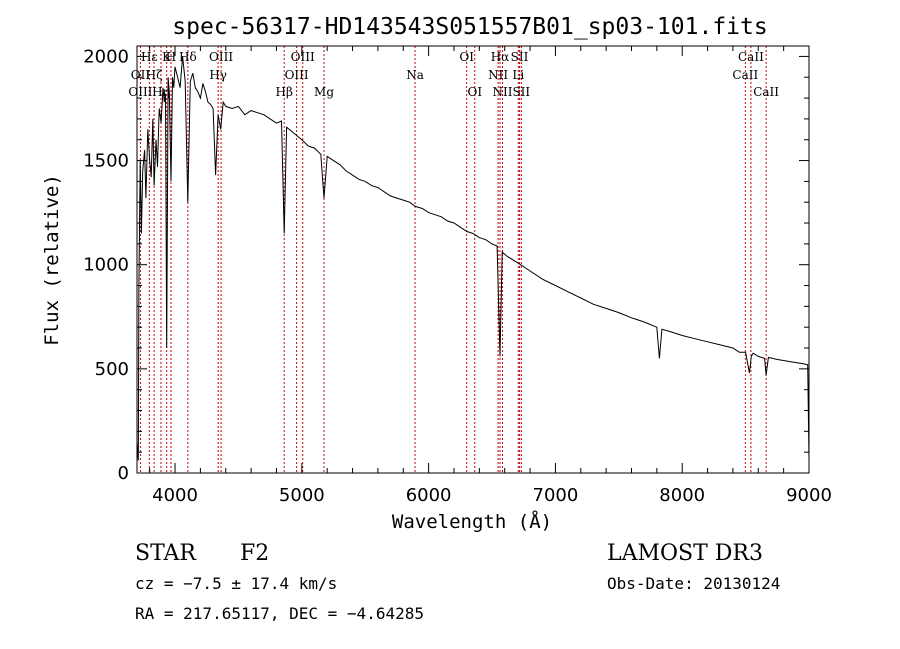 The height and width of the screenshot is (649, 900). What do you see at coordinates (106, 161) in the screenshot?
I see `y-tick-label: 1500` at bounding box center [106, 161].